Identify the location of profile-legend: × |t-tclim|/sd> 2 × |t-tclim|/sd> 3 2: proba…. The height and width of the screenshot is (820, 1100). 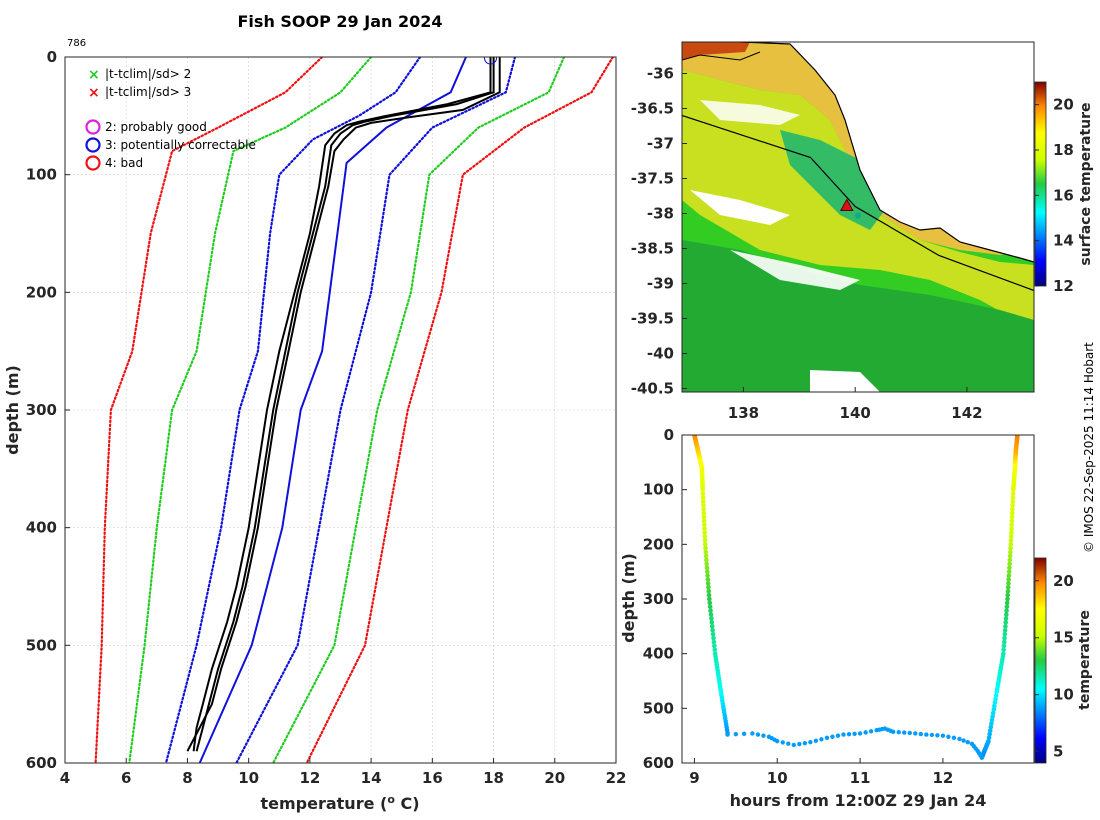
(170, 119).